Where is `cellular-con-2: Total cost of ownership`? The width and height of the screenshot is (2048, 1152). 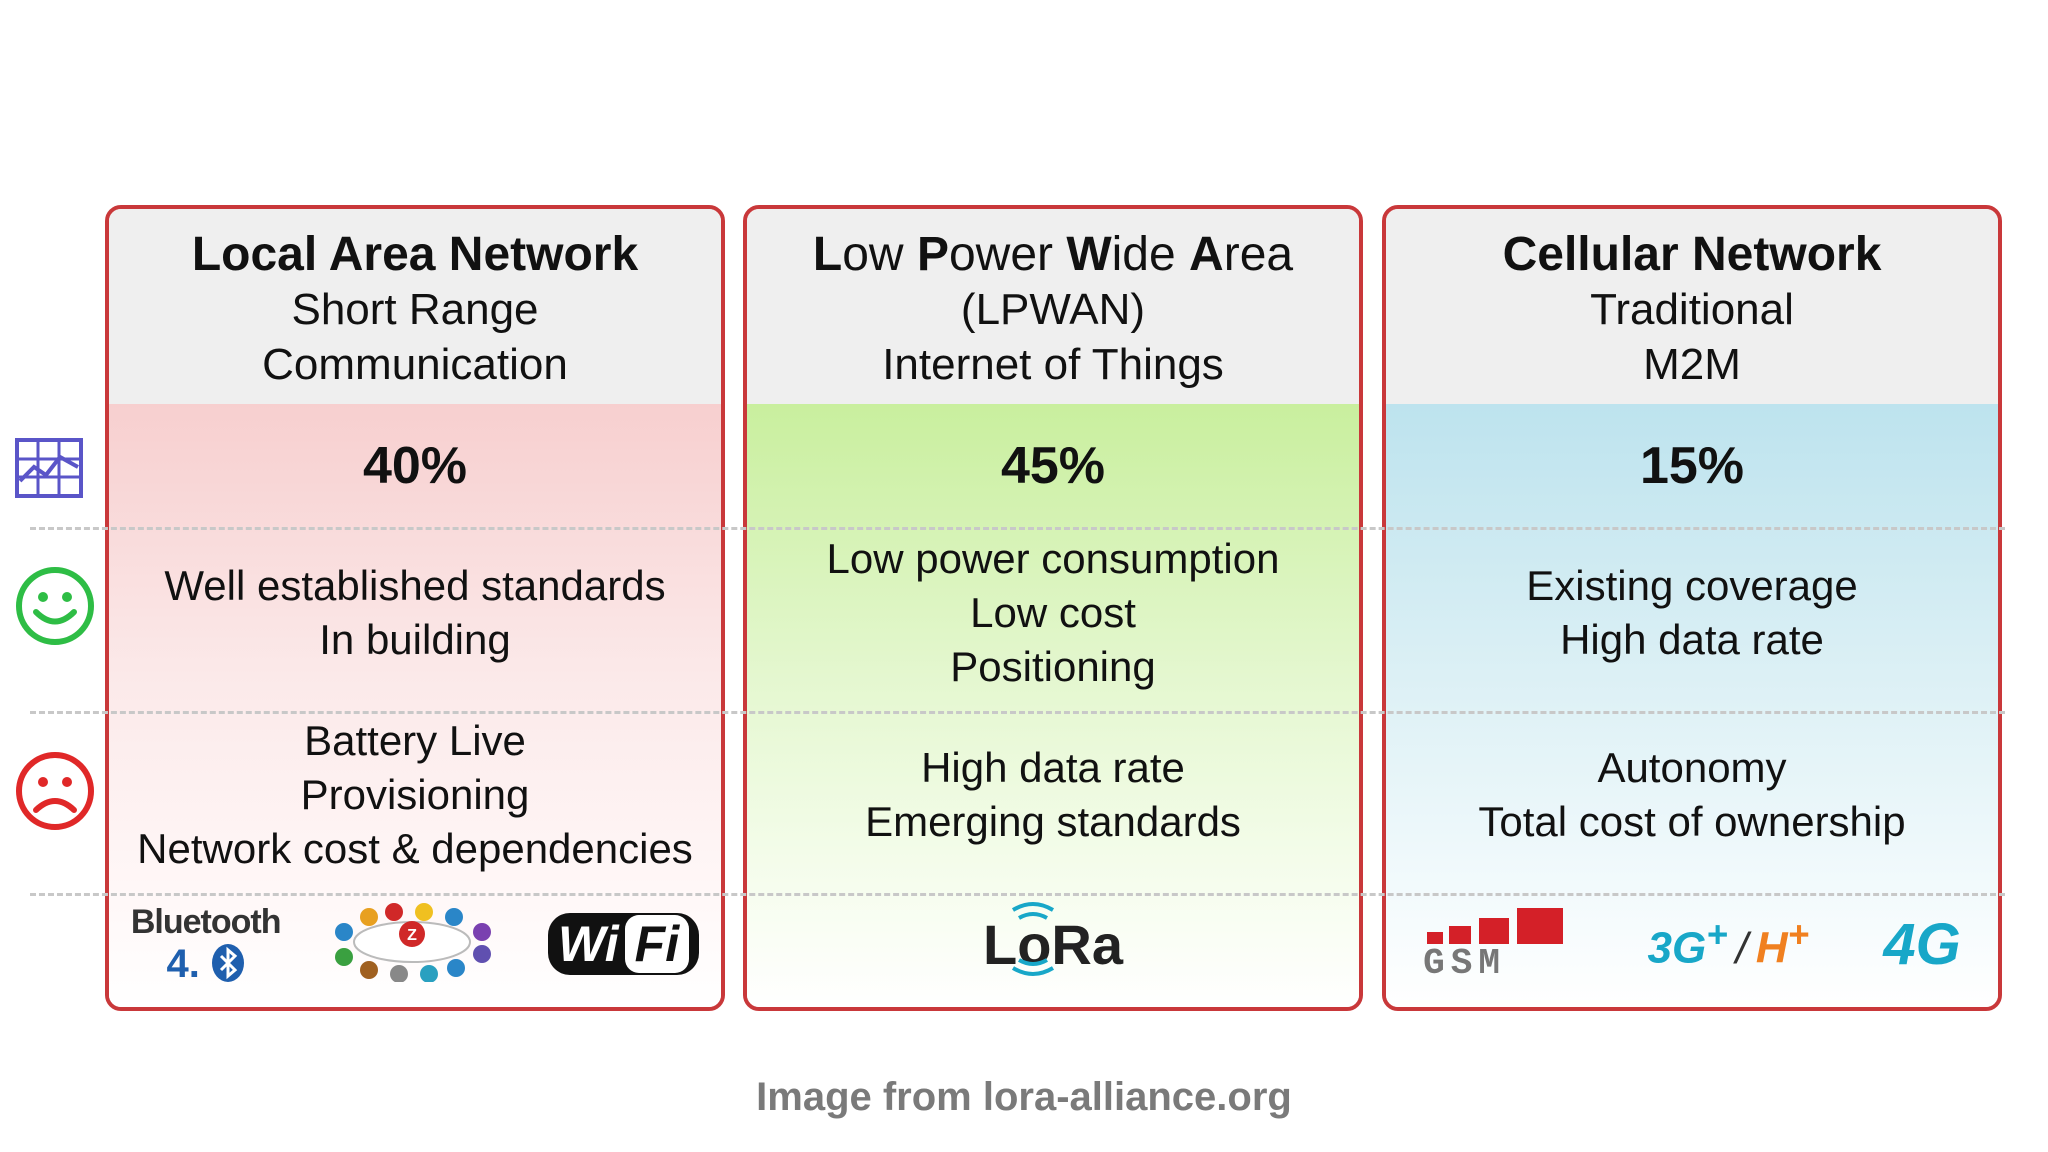
cellular-con-2: Total cost of ownership is located at coordinates (1692, 821).